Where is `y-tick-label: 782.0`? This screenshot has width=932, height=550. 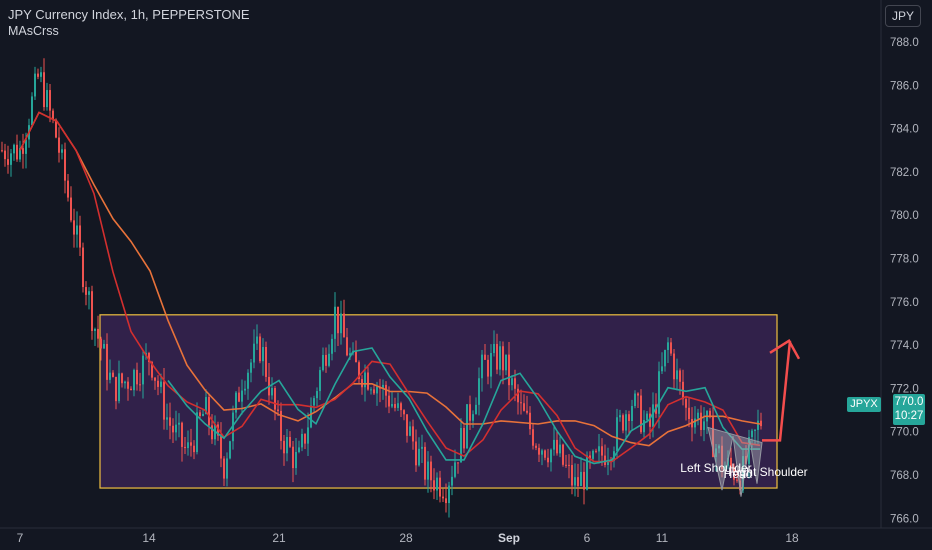
y-tick-label: 782.0 is located at coordinates (904, 173).